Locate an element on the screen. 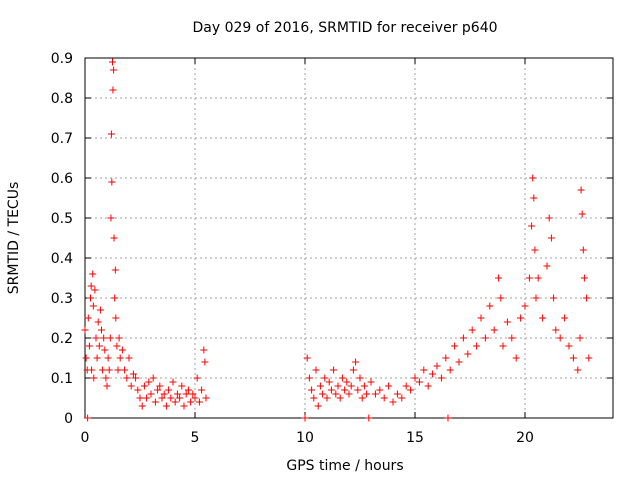 The image size is (640, 480). x-tick-label: 5 is located at coordinates (195, 438).